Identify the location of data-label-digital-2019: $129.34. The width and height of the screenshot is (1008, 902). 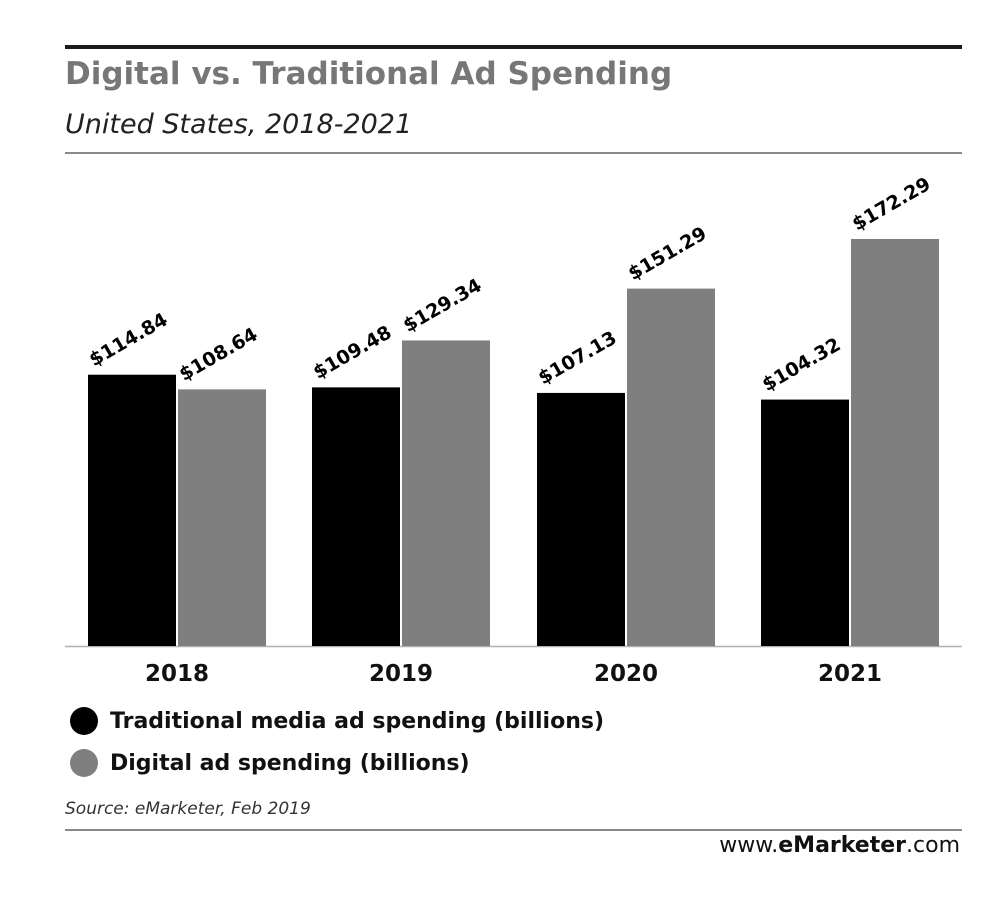
(443, 305).